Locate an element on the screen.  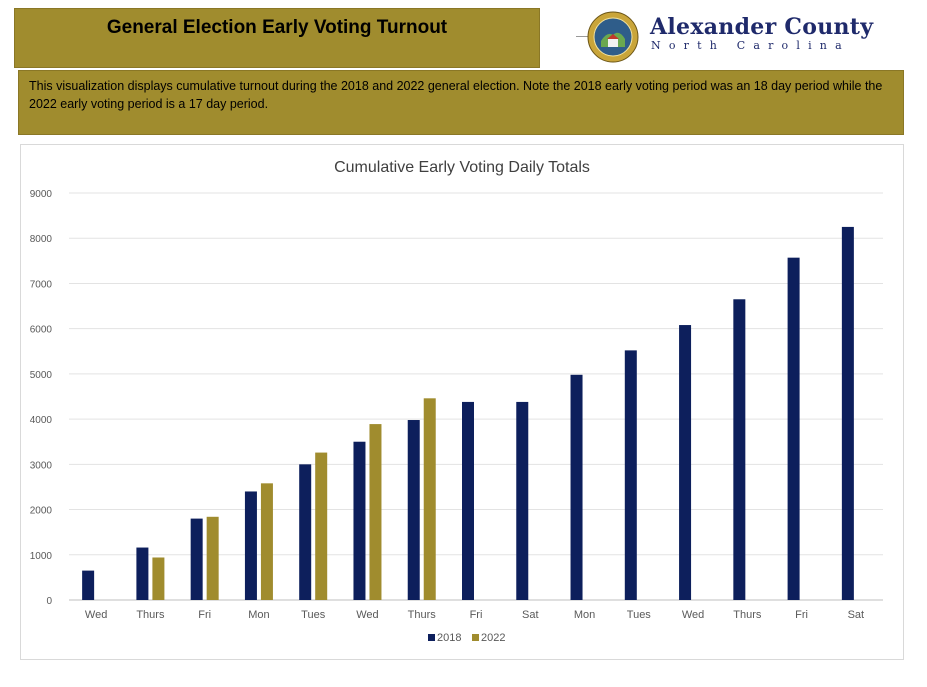
county-logo: Alexander County North Carolina is located at coordinates (741, 38).